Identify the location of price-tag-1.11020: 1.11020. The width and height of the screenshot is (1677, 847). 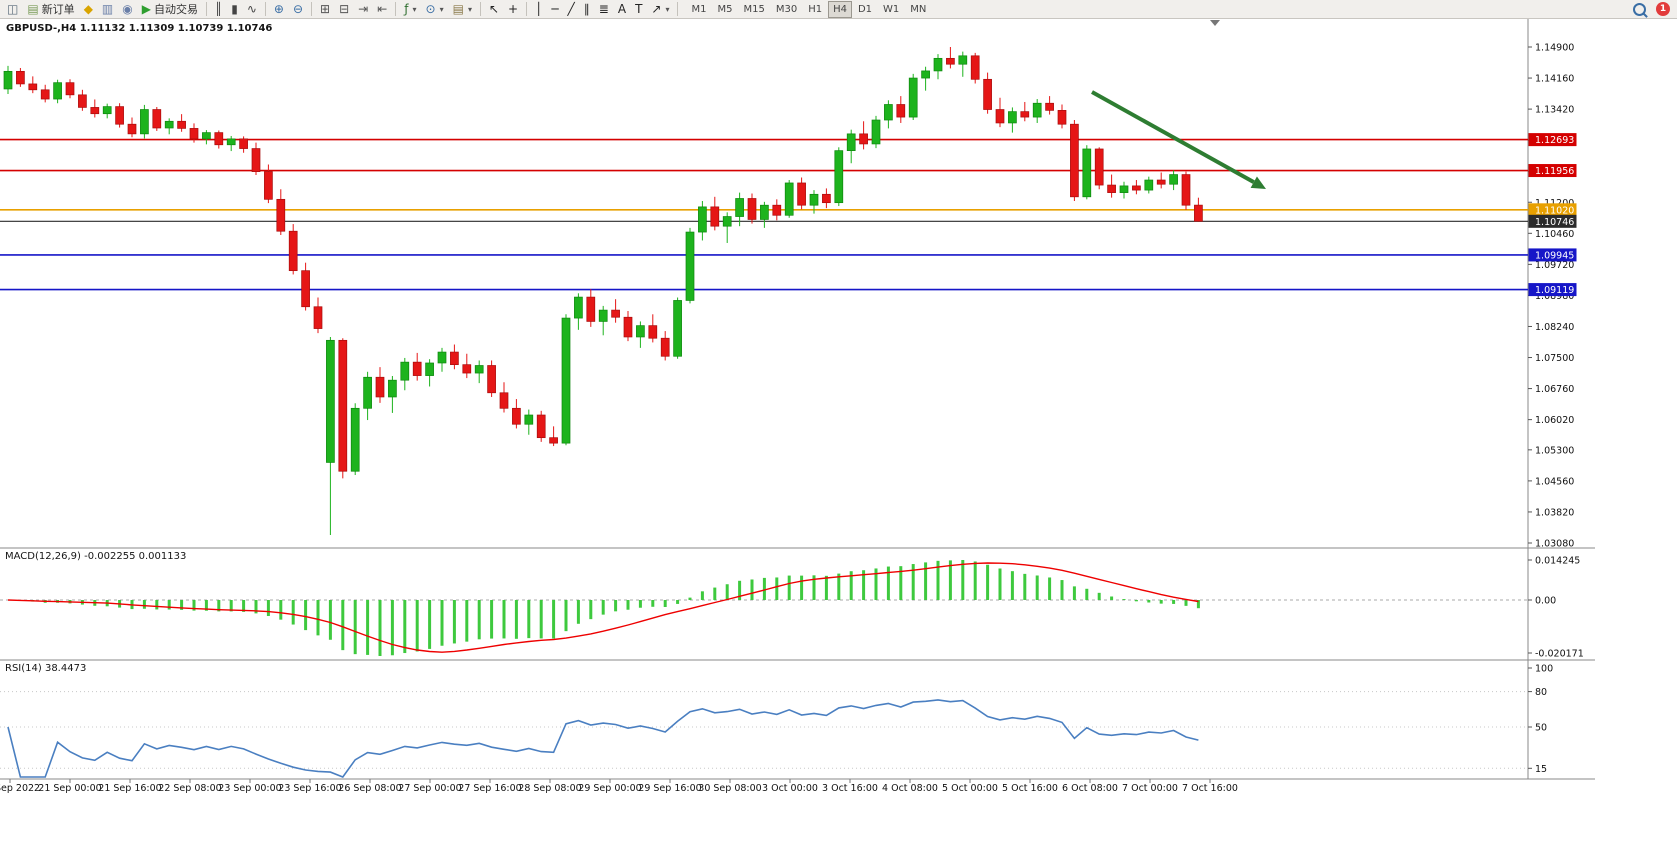
(1552, 210).